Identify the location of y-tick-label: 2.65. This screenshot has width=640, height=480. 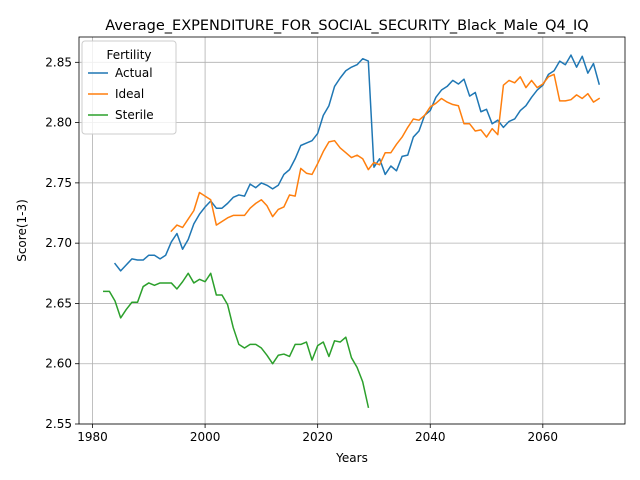
(58, 303).